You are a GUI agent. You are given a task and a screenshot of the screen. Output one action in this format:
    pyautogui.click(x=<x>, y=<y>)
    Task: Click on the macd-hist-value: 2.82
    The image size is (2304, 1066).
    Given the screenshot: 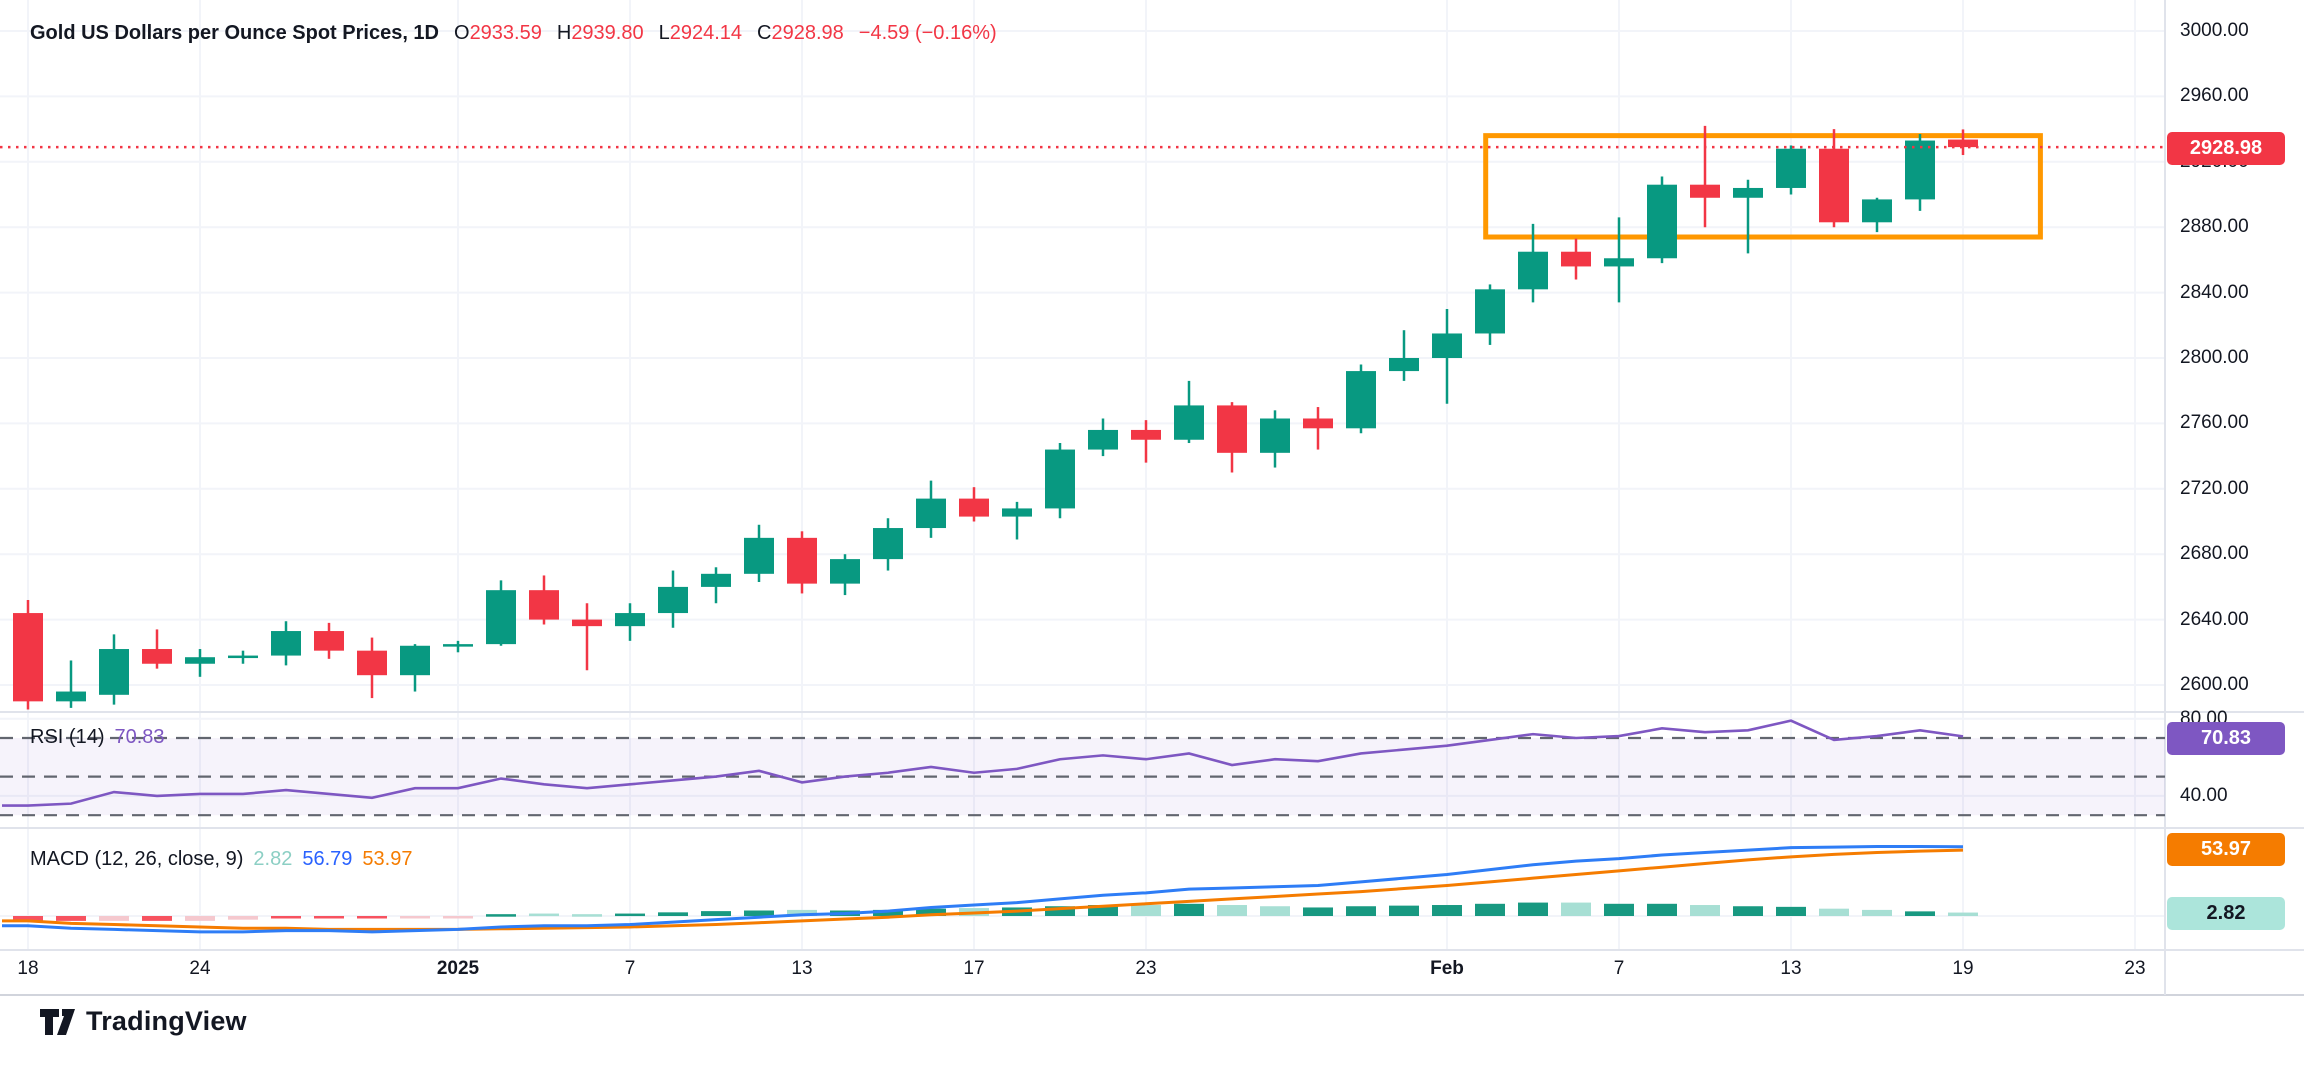 What is the action you would take?
    pyautogui.click(x=273, y=859)
    